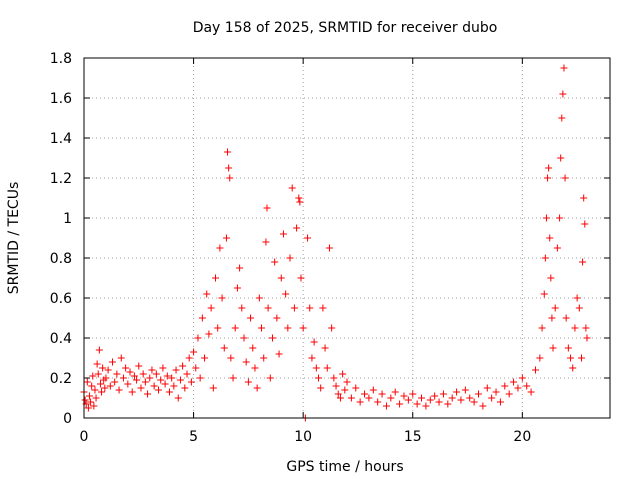 The width and height of the screenshot is (640, 480). I want to click on y-tick-label: 1.2, so click(61, 179).